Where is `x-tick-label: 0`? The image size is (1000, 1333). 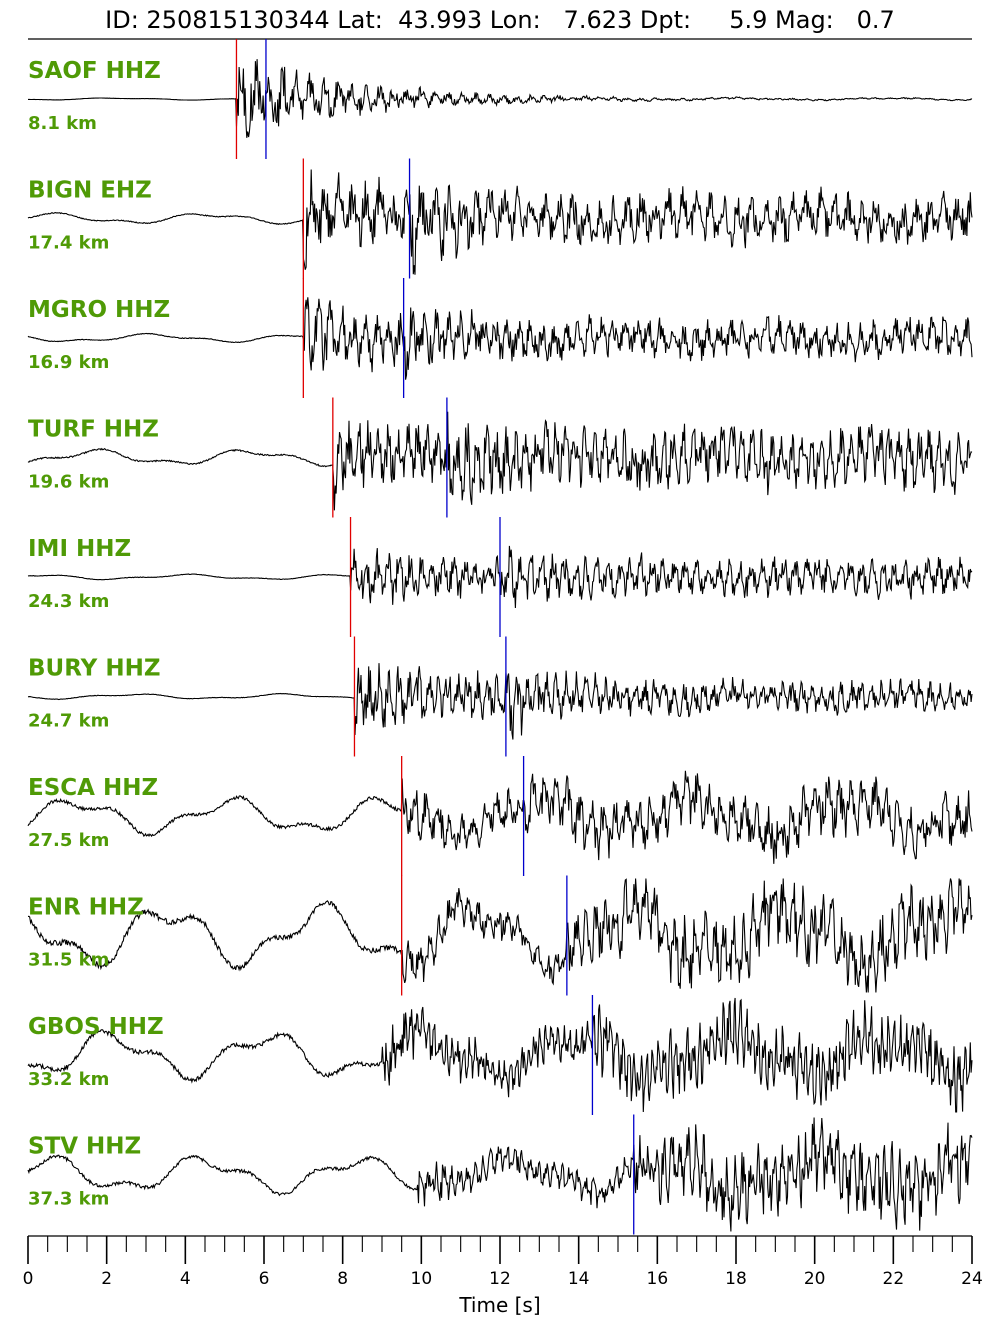 x-tick-label: 0 is located at coordinates (28, 1279).